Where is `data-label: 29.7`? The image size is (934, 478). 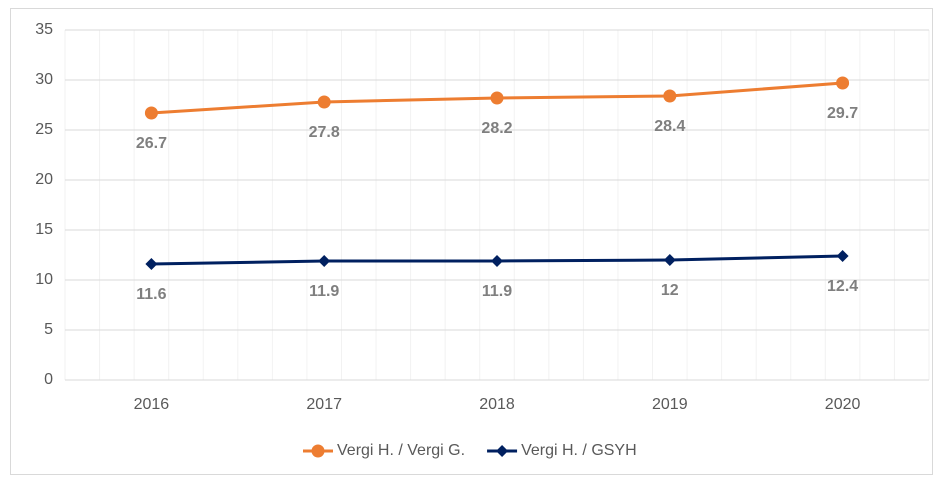
data-label: 29.7 is located at coordinates (842, 113).